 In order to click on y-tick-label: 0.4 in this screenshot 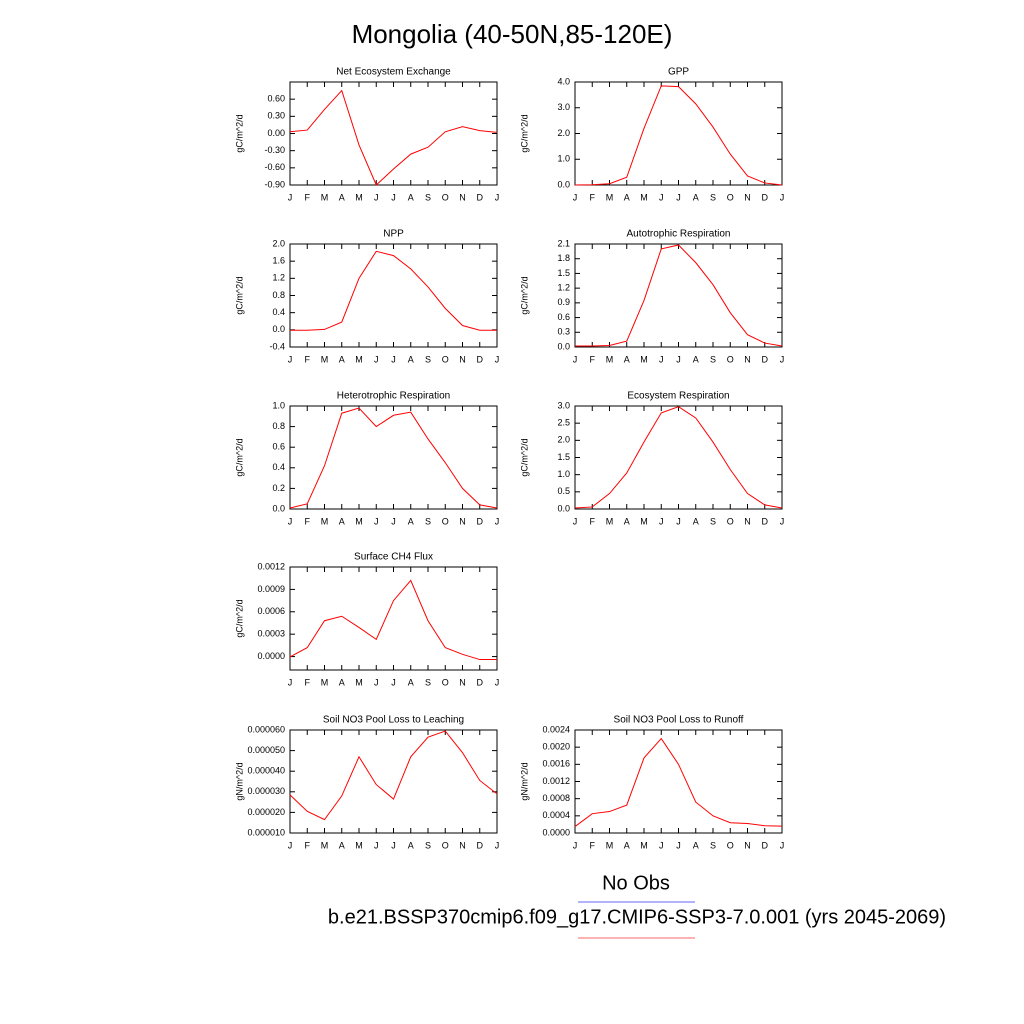, I will do `click(278, 312)`.